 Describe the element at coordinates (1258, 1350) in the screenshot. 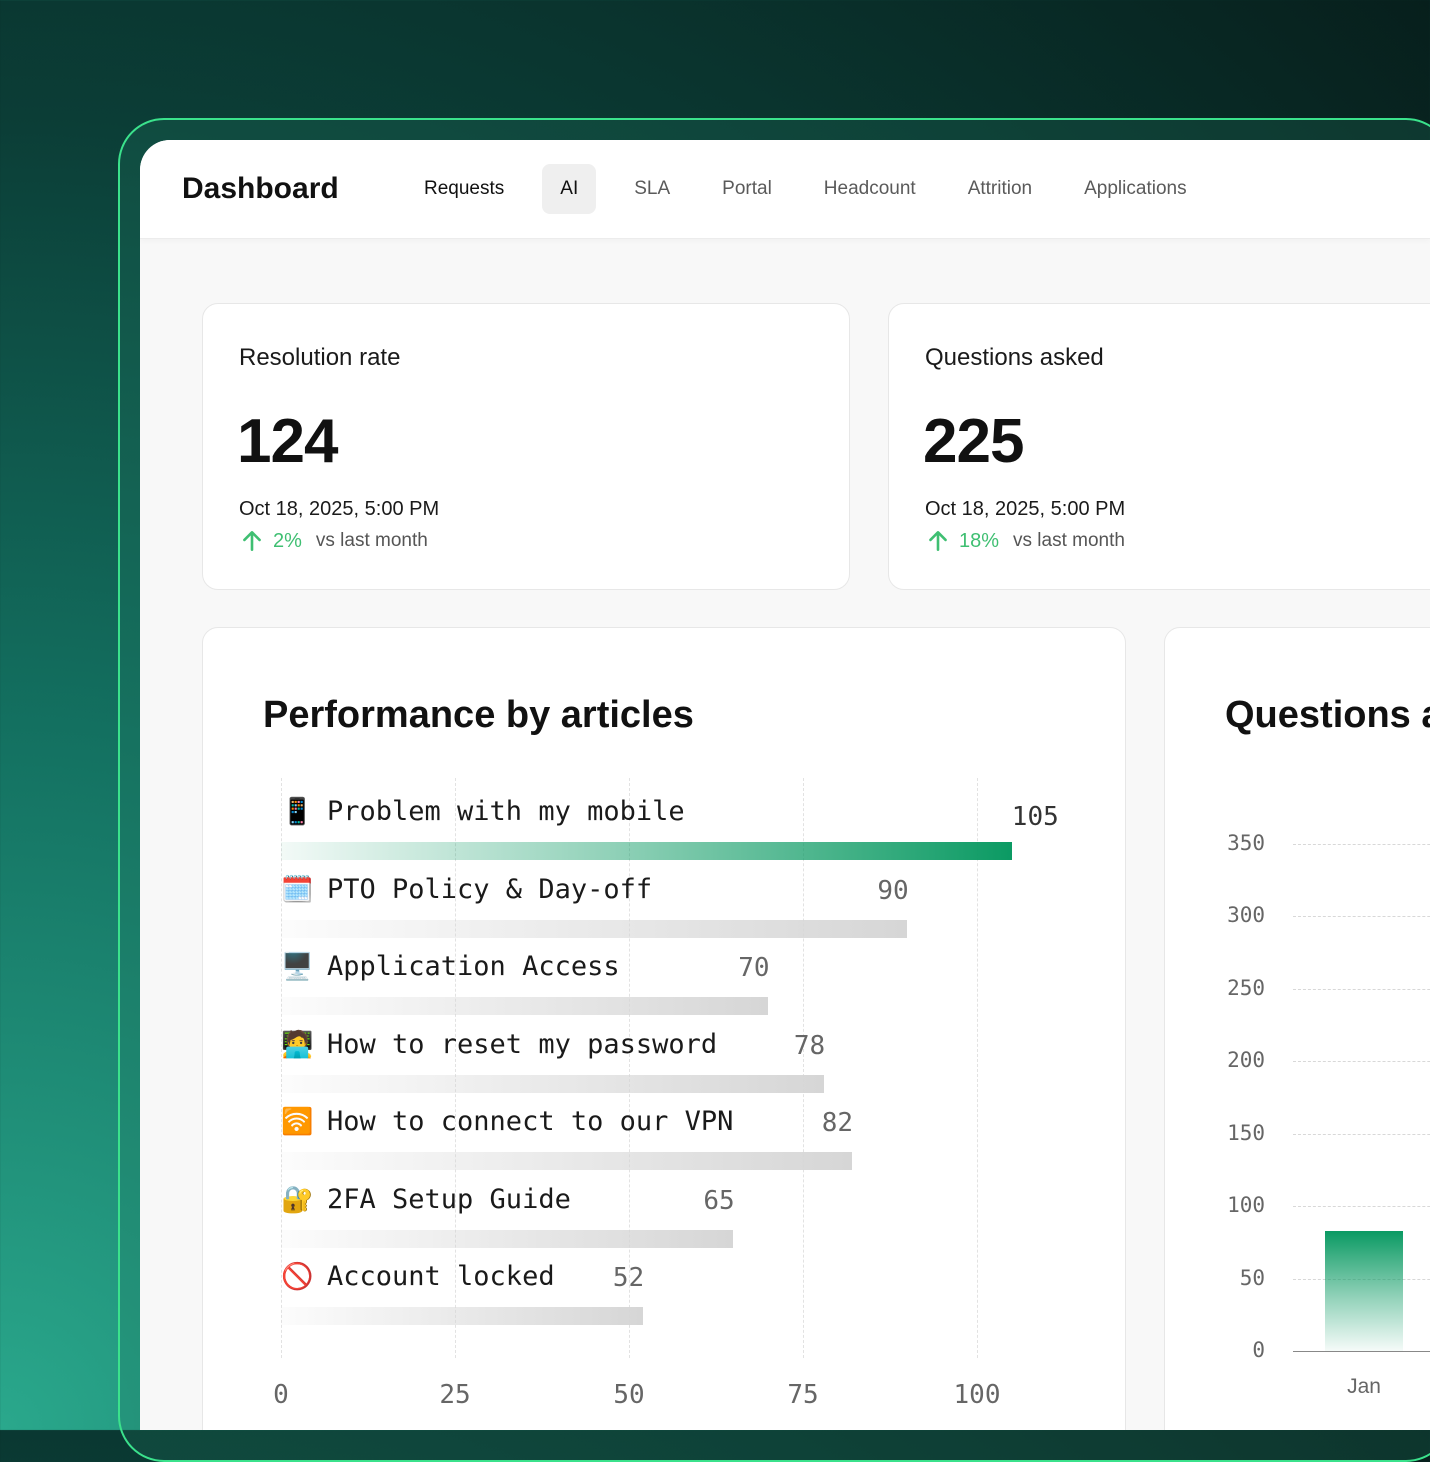

I see `y-tick-label: 0` at that location.